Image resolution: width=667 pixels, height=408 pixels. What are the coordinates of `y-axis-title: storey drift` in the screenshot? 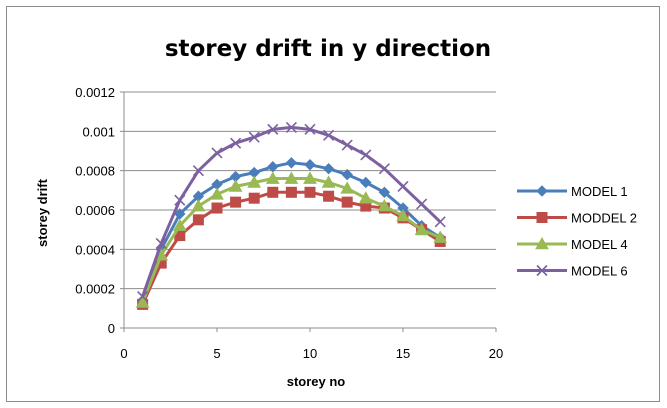 It's located at (42, 212).